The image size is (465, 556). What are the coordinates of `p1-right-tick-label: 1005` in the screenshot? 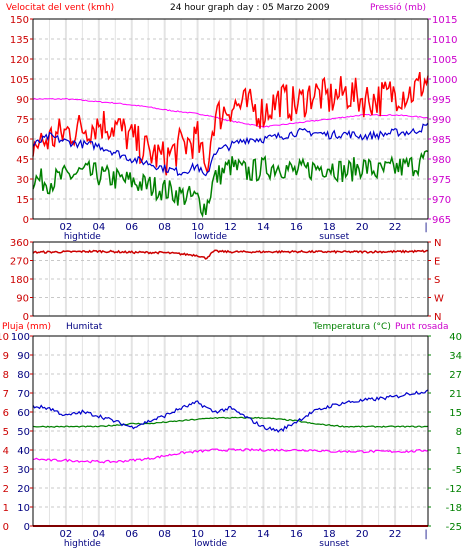 It's located at (444, 60).